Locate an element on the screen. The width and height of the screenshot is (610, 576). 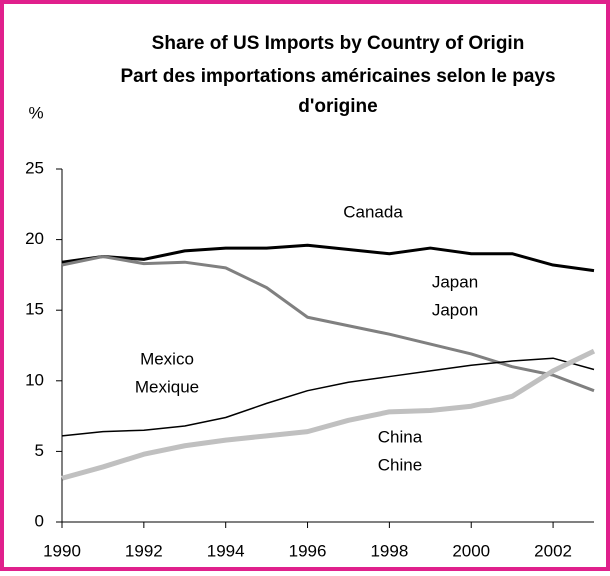
series-label: Chine is located at coordinates (400, 464).